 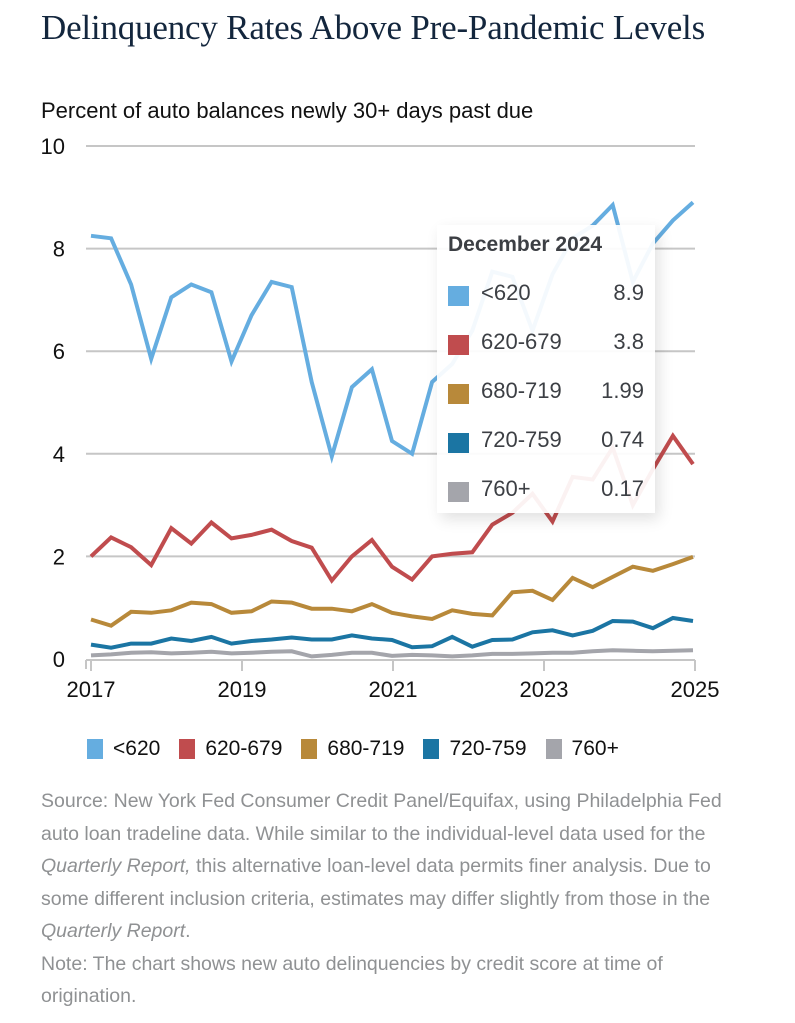 I want to click on legend-item-680-719: 680-719, so click(x=352, y=749).